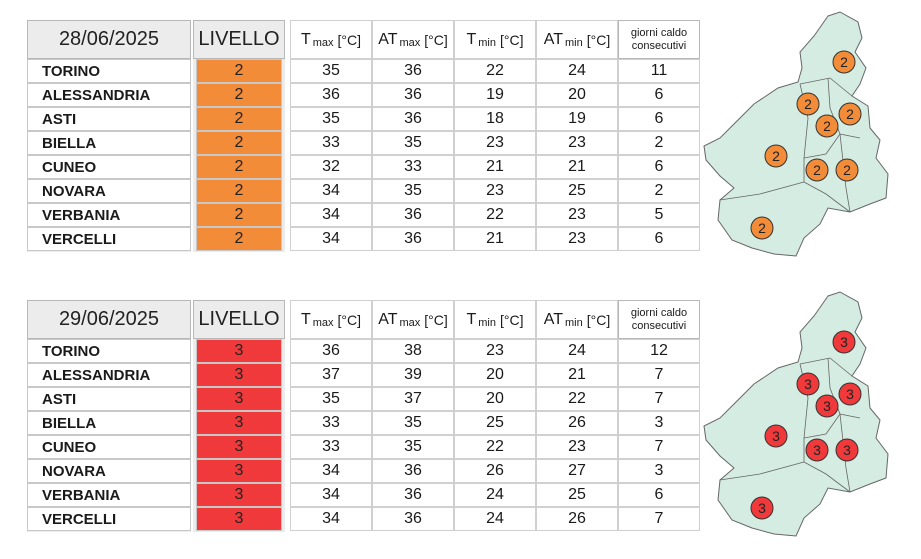  What do you see at coordinates (413, 167) in the screenshot?
I see `value-atmax: 33` at bounding box center [413, 167].